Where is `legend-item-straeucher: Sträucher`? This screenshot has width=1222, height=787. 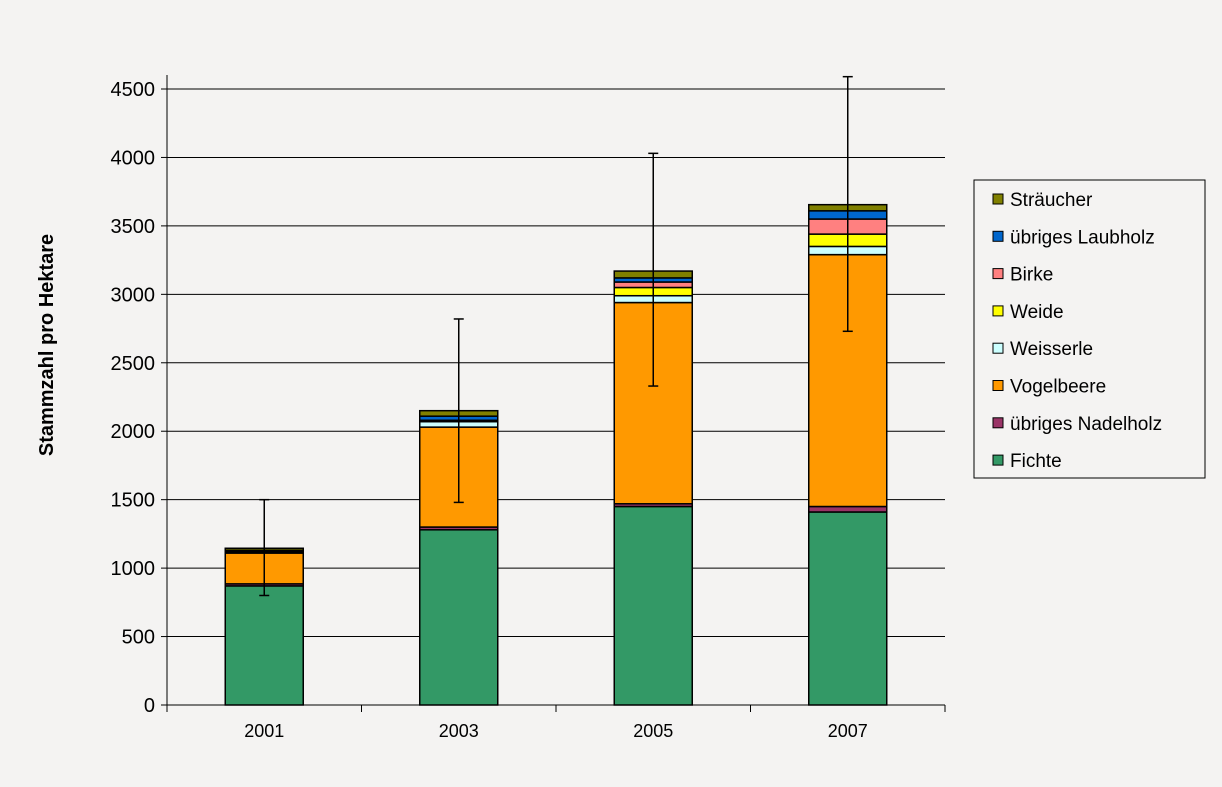
legend-item-straeucher: Sträucher is located at coordinates (1042, 200).